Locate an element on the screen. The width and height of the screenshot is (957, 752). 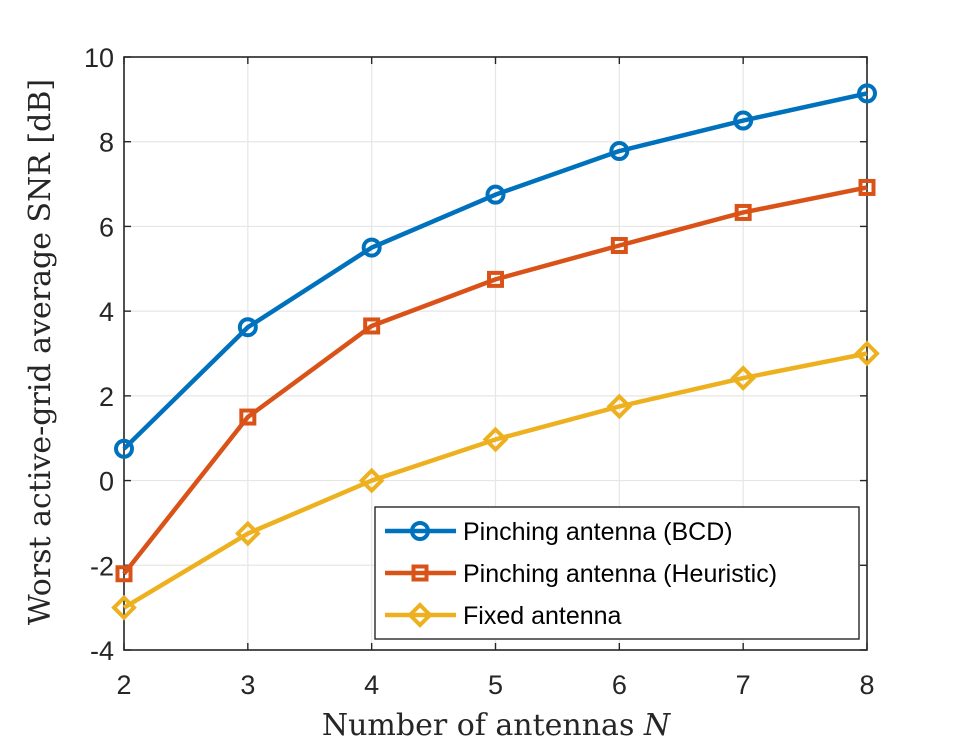
y-tick-label: 10 is located at coordinates (99, 58).